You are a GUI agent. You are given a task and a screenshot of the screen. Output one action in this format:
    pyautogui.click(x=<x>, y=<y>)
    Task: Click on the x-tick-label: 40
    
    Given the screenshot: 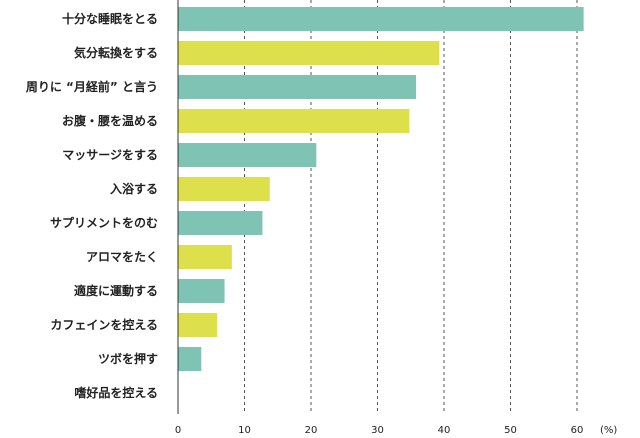 What is the action you would take?
    pyautogui.click(x=444, y=430)
    